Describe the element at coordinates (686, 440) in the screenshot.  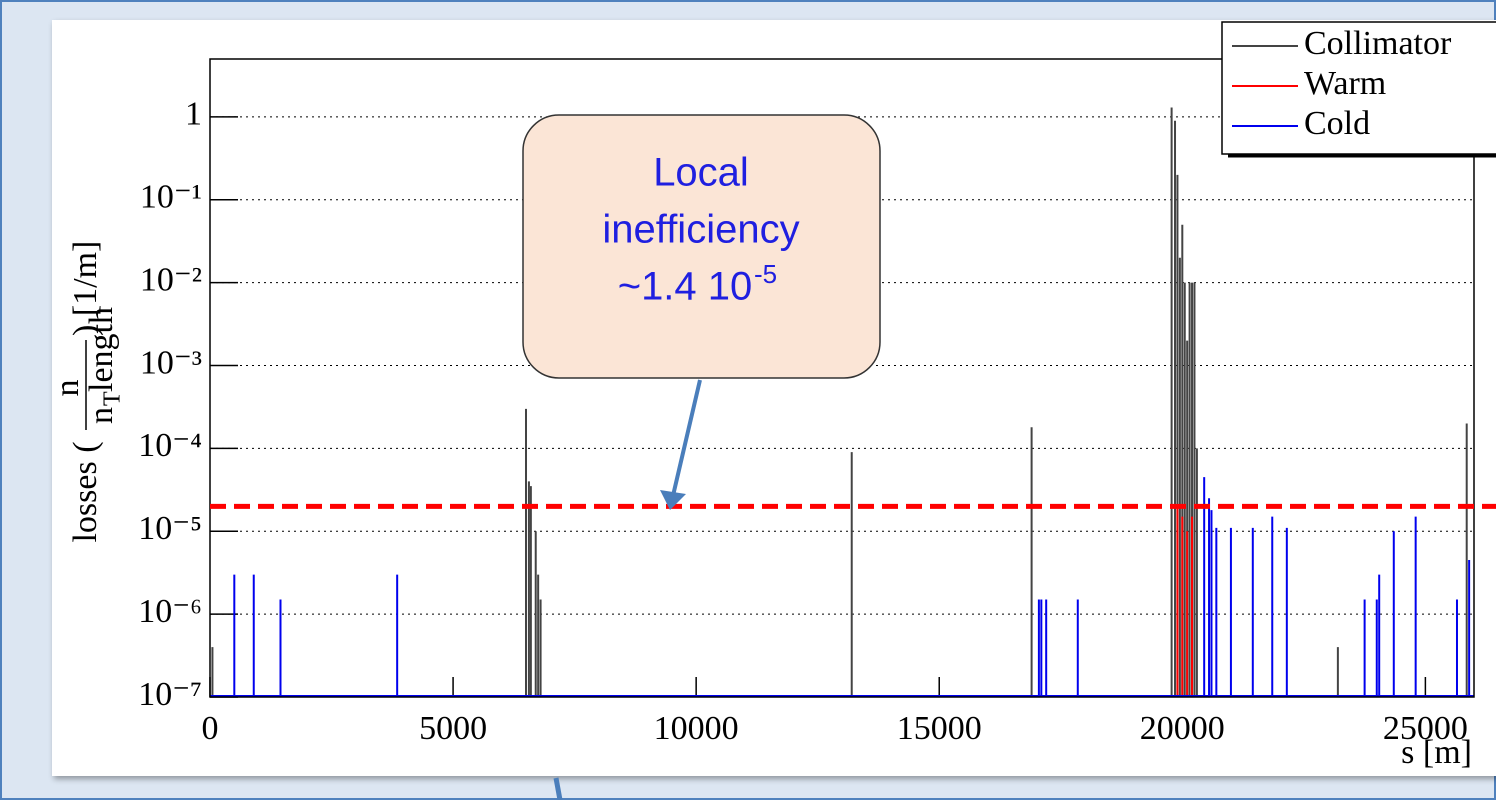
I see `callout-pointer` at that location.